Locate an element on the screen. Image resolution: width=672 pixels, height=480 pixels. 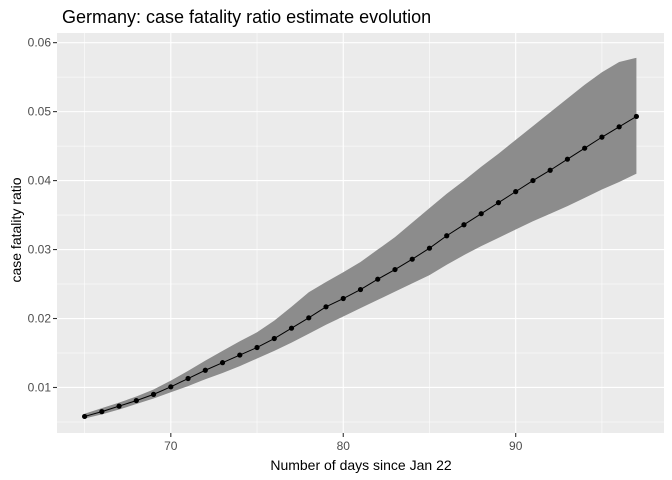
y-tick-label: 0.04 is located at coordinates (40, 181).